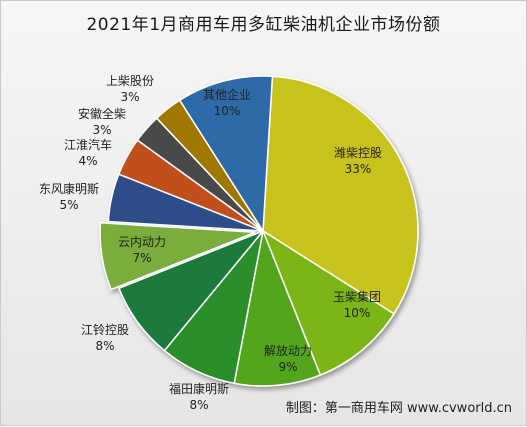  What do you see at coordinates (105, 329) in the screenshot?
I see `slice-name-label: 江铃控股` at bounding box center [105, 329].